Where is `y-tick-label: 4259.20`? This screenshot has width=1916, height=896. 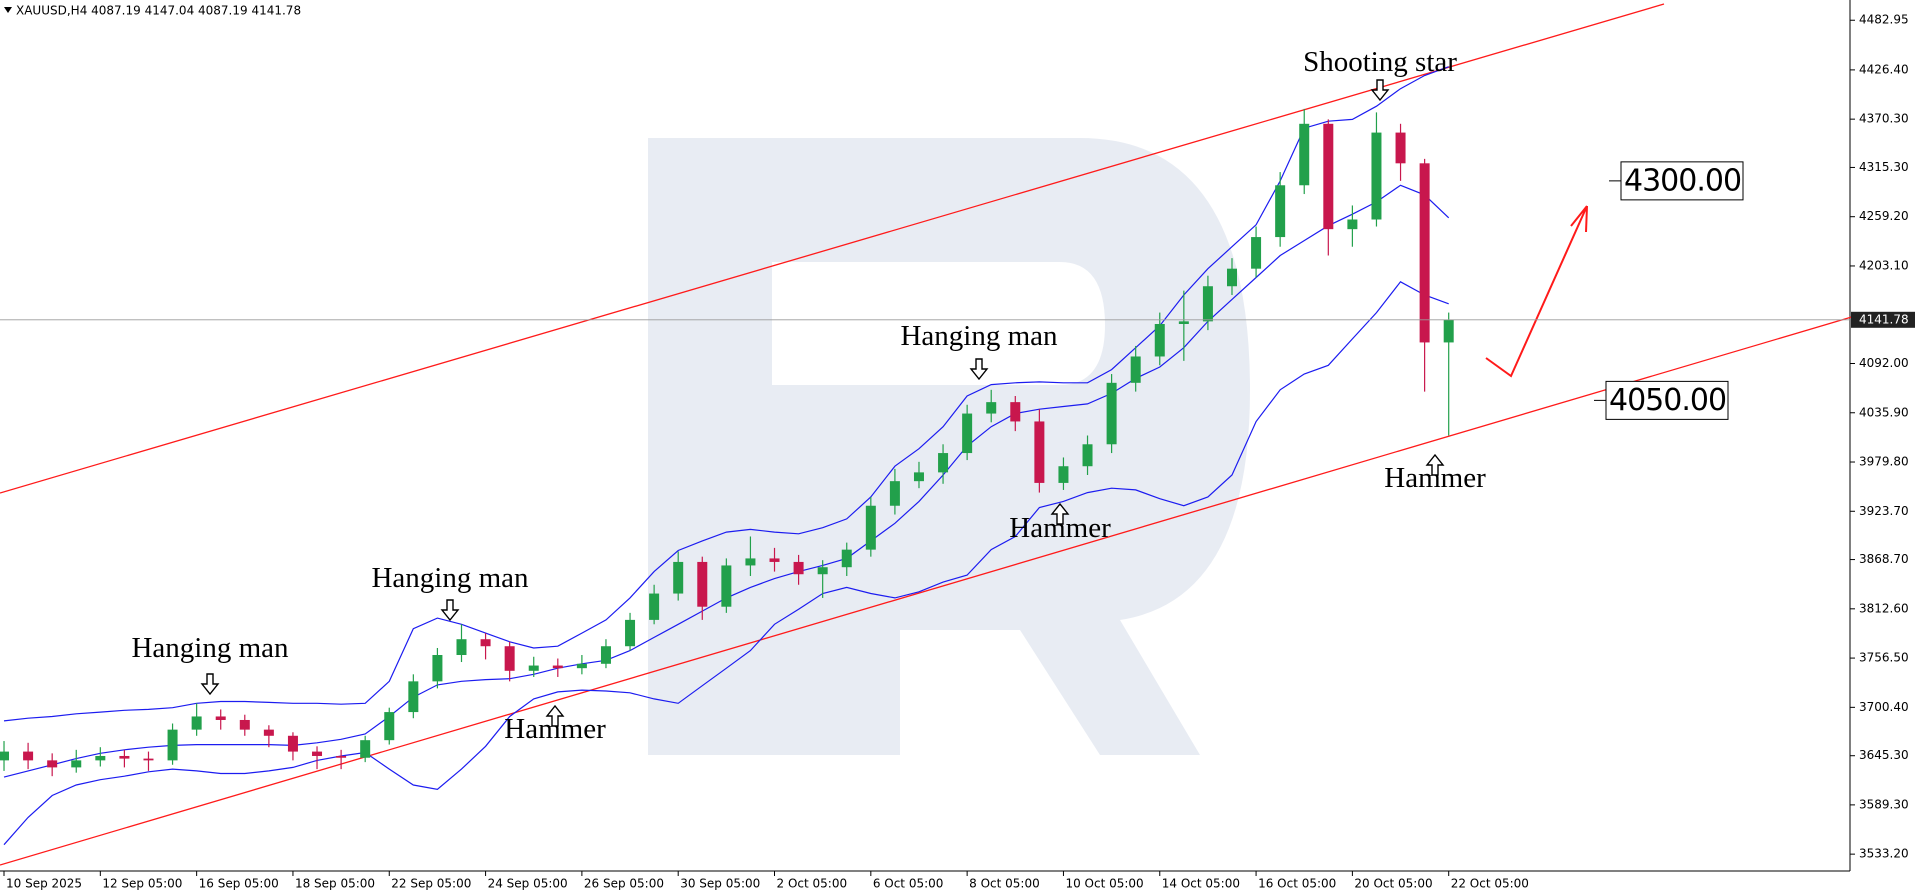 y-tick-label: 4259.20 is located at coordinates (1884, 216).